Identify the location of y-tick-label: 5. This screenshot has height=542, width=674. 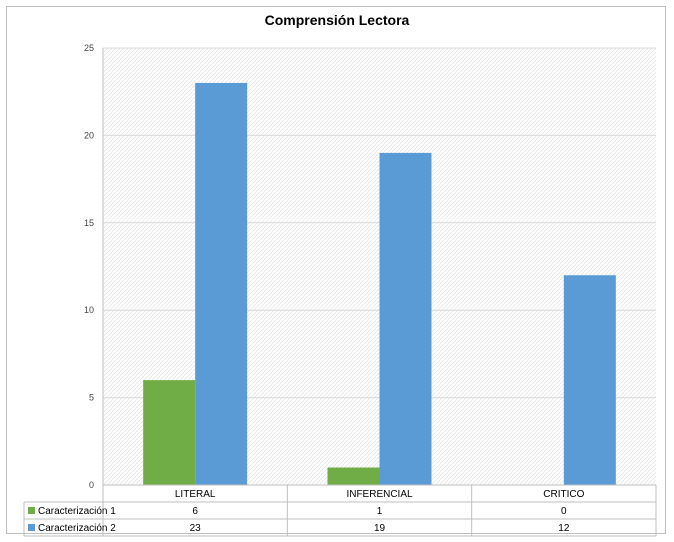
(91, 398).